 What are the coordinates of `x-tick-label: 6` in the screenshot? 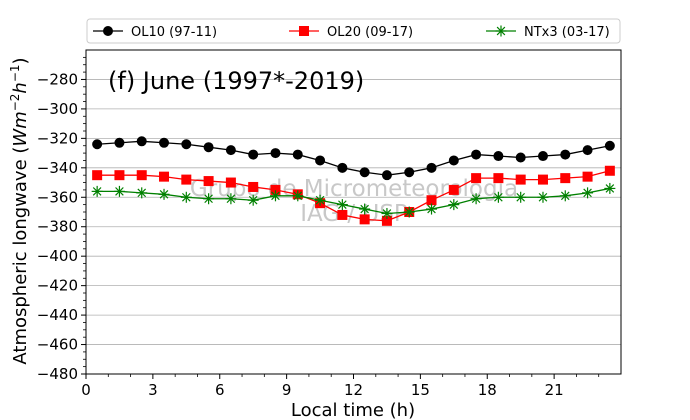 It's located at (220, 390).